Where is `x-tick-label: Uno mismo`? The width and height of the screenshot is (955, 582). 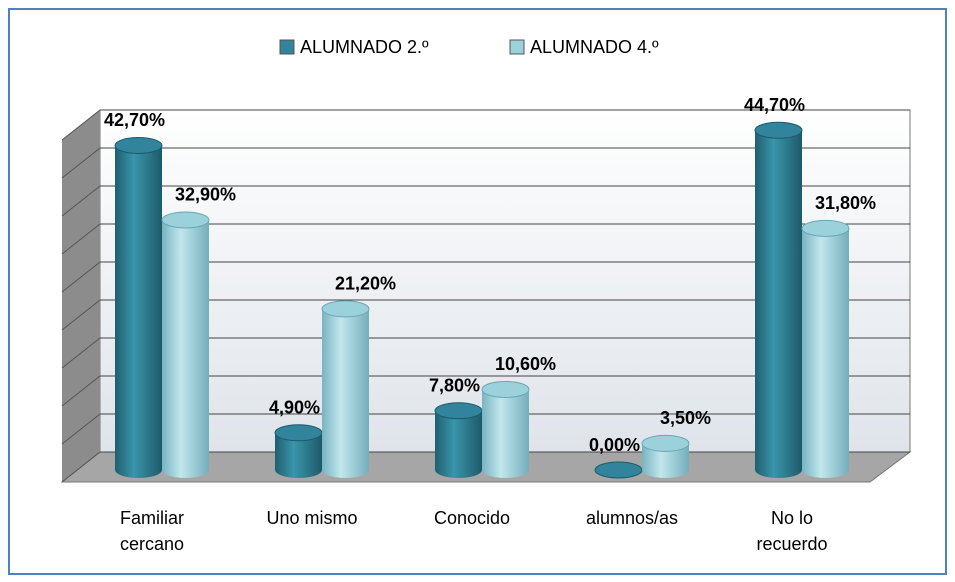 x-tick-label: Uno mismo is located at coordinates (312, 518).